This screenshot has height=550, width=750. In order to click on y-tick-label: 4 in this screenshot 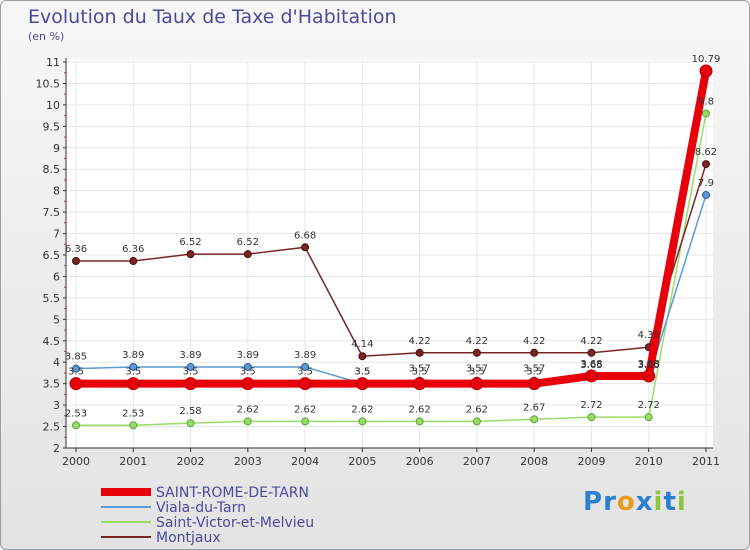, I will do `click(56, 362)`.